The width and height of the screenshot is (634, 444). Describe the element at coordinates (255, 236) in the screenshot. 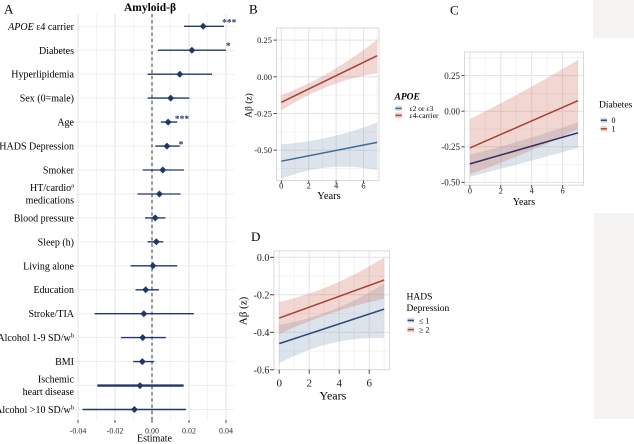

I see `svg-text: D` at that location.